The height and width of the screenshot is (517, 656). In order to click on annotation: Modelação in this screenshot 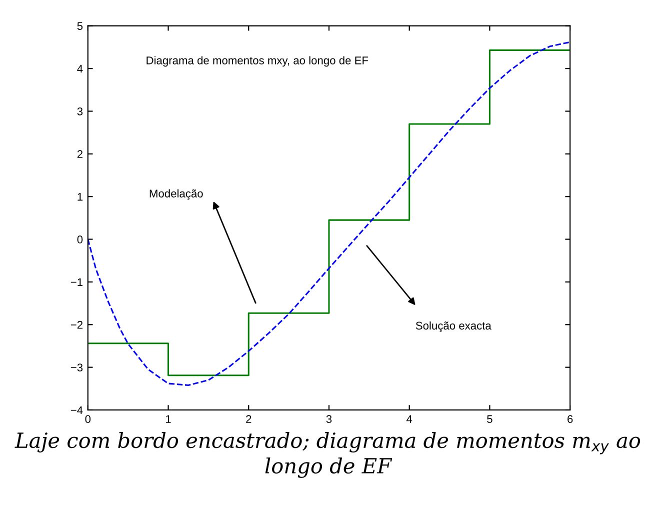, I will do `click(176, 194)`.